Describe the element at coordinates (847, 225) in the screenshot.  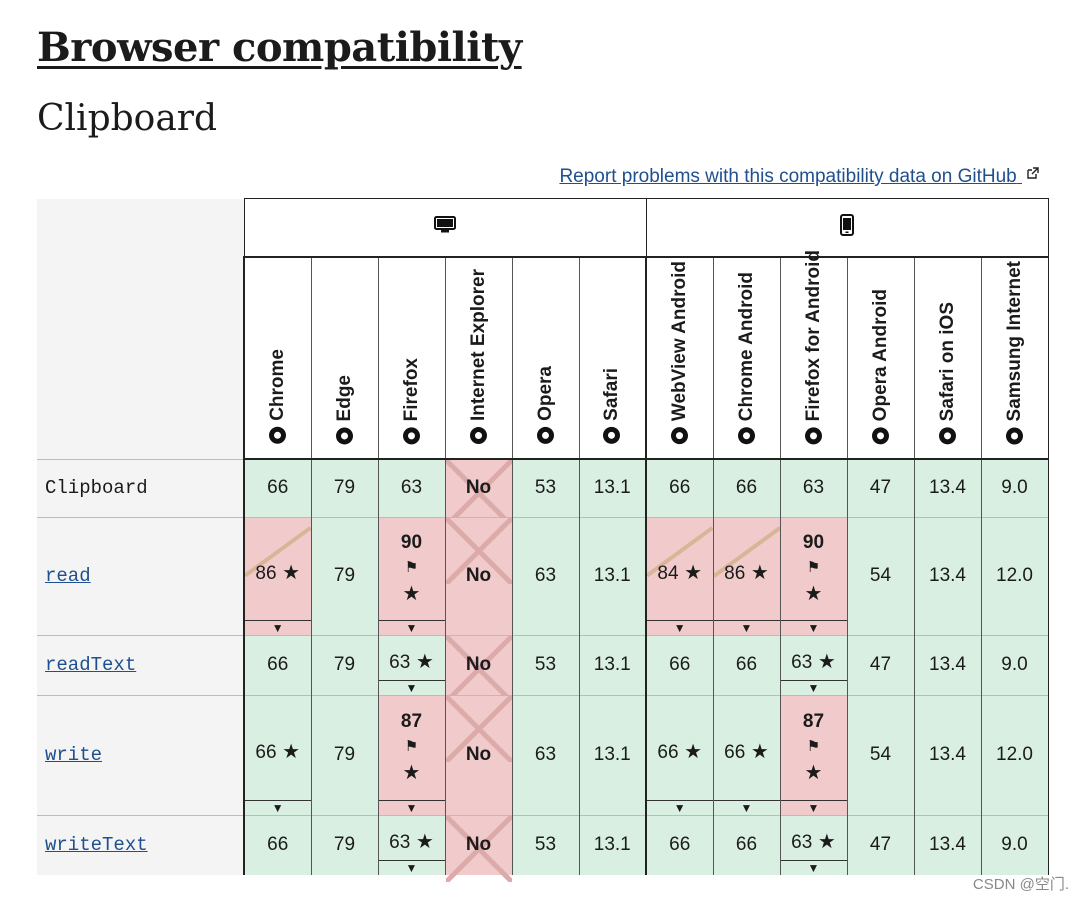
I see `mobile-icon` at that location.